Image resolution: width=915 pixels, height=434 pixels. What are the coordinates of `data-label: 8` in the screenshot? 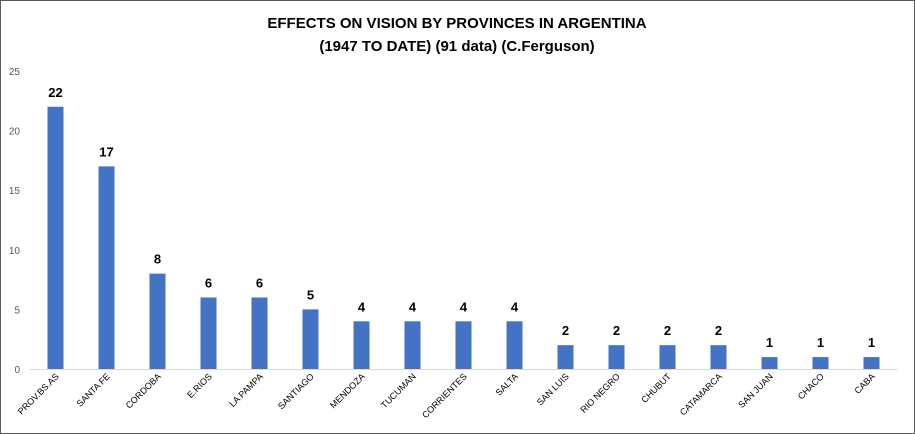 It's located at (157, 259).